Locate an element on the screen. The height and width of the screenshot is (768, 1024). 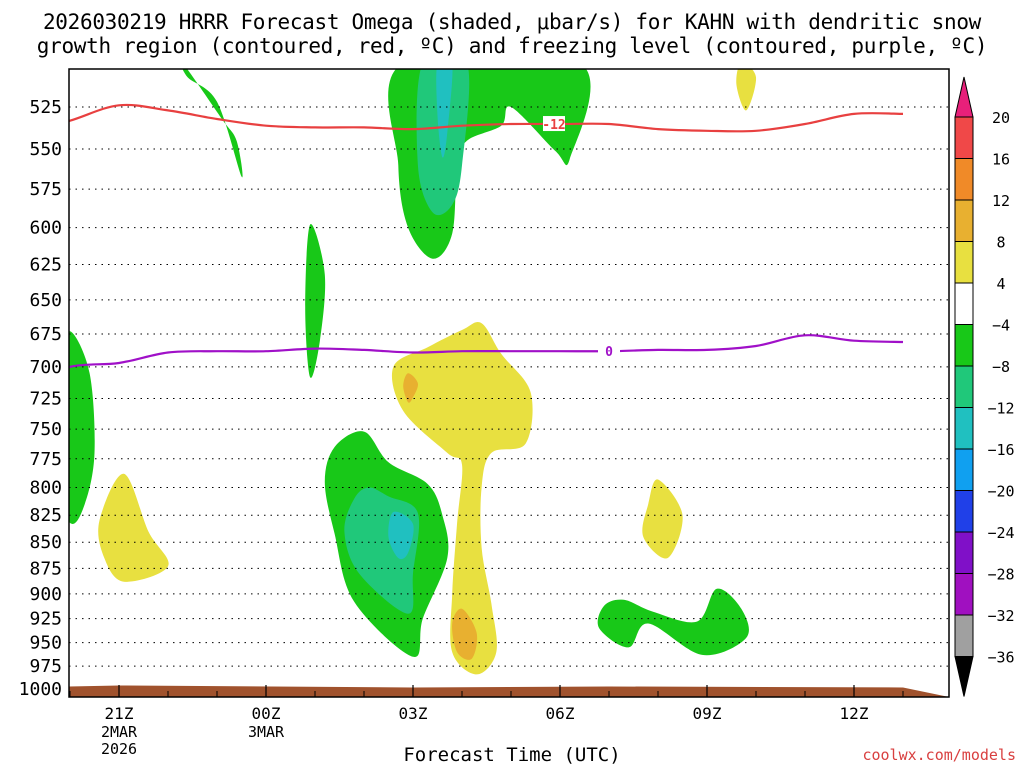
y-tick-label-775: 775 is located at coordinates (45, 459).